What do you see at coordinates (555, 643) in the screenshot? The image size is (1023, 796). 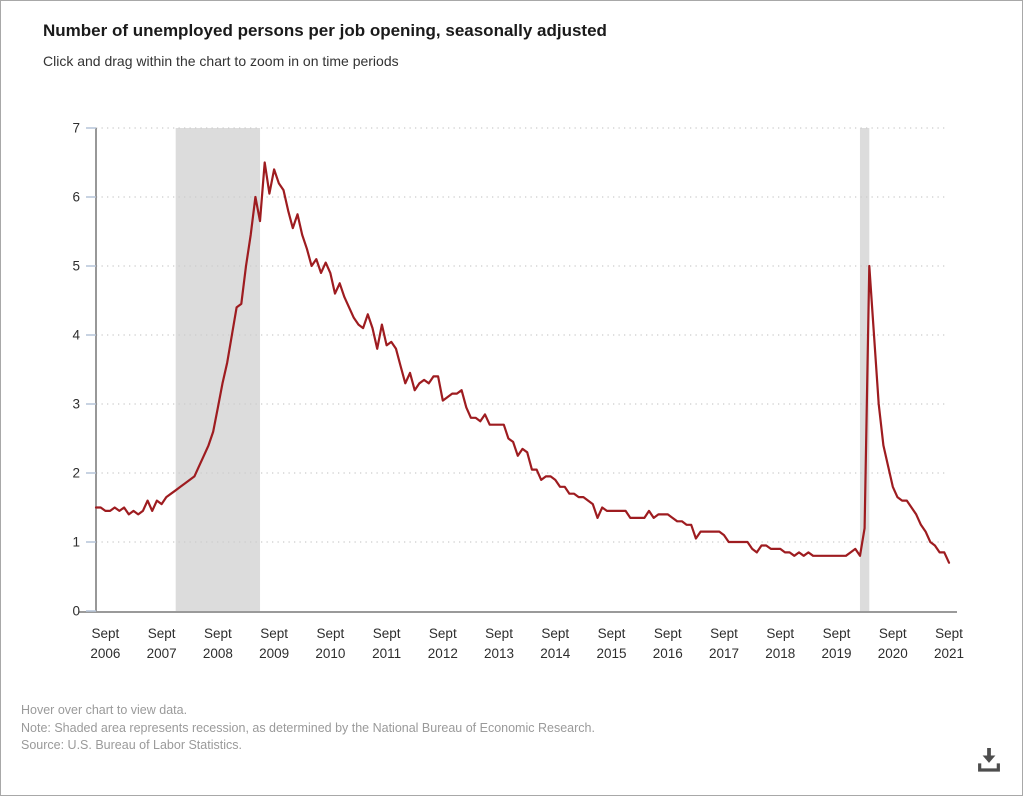 I see `x-axis-label: Sept 2014` at bounding box center [555, 643].